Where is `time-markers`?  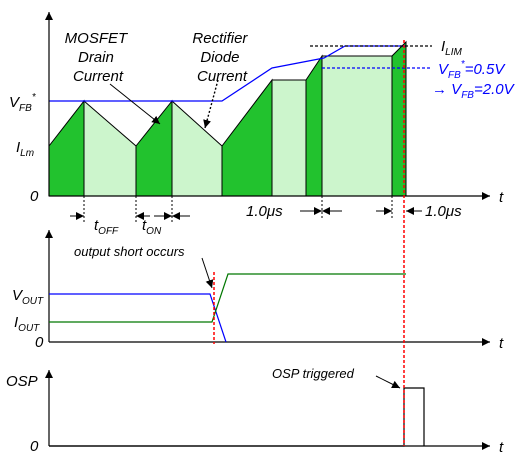 time-markers is located at coordinates (238, 210).